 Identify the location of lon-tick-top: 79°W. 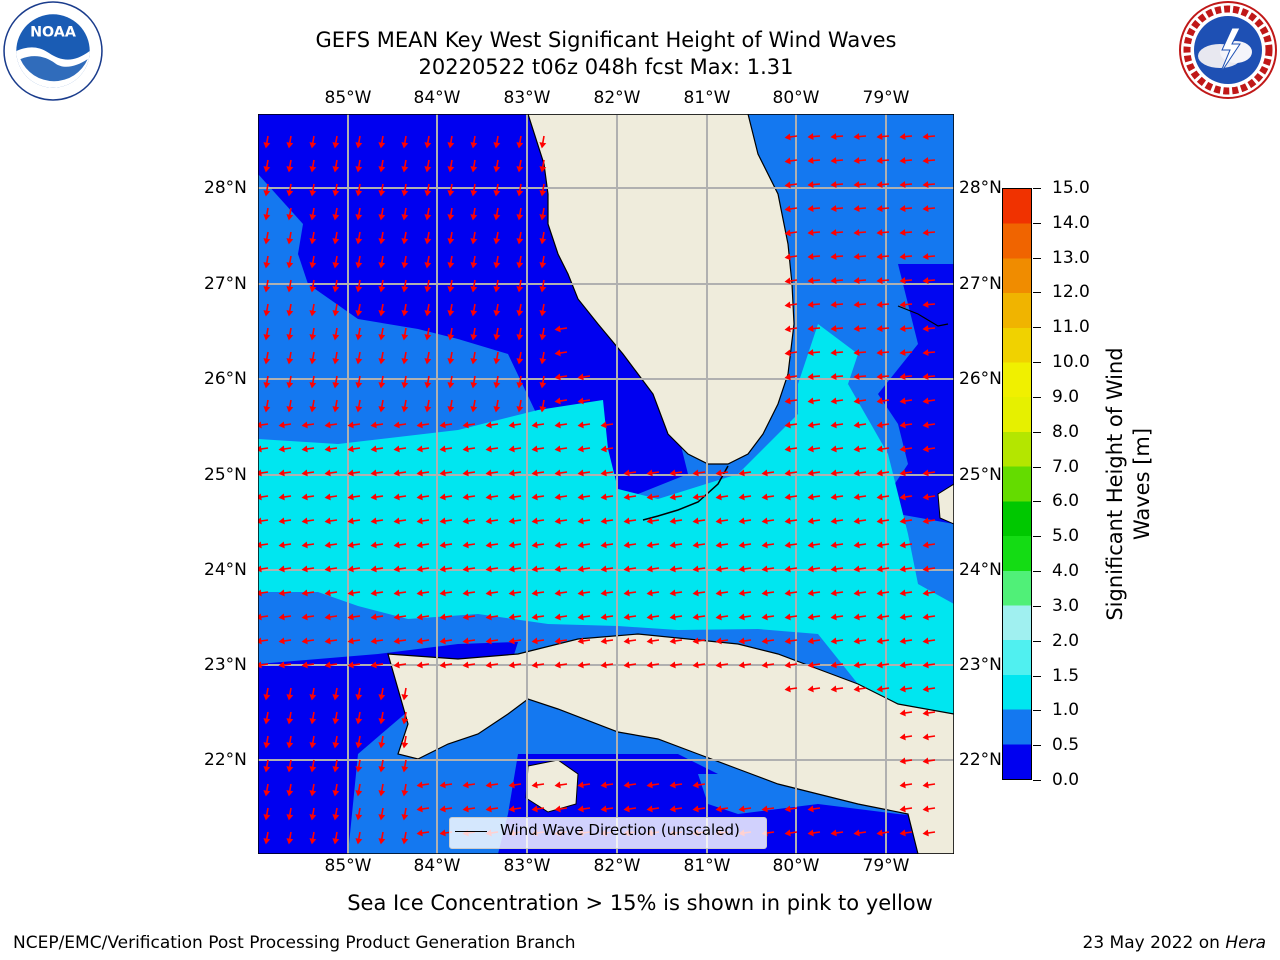
(886, 98).